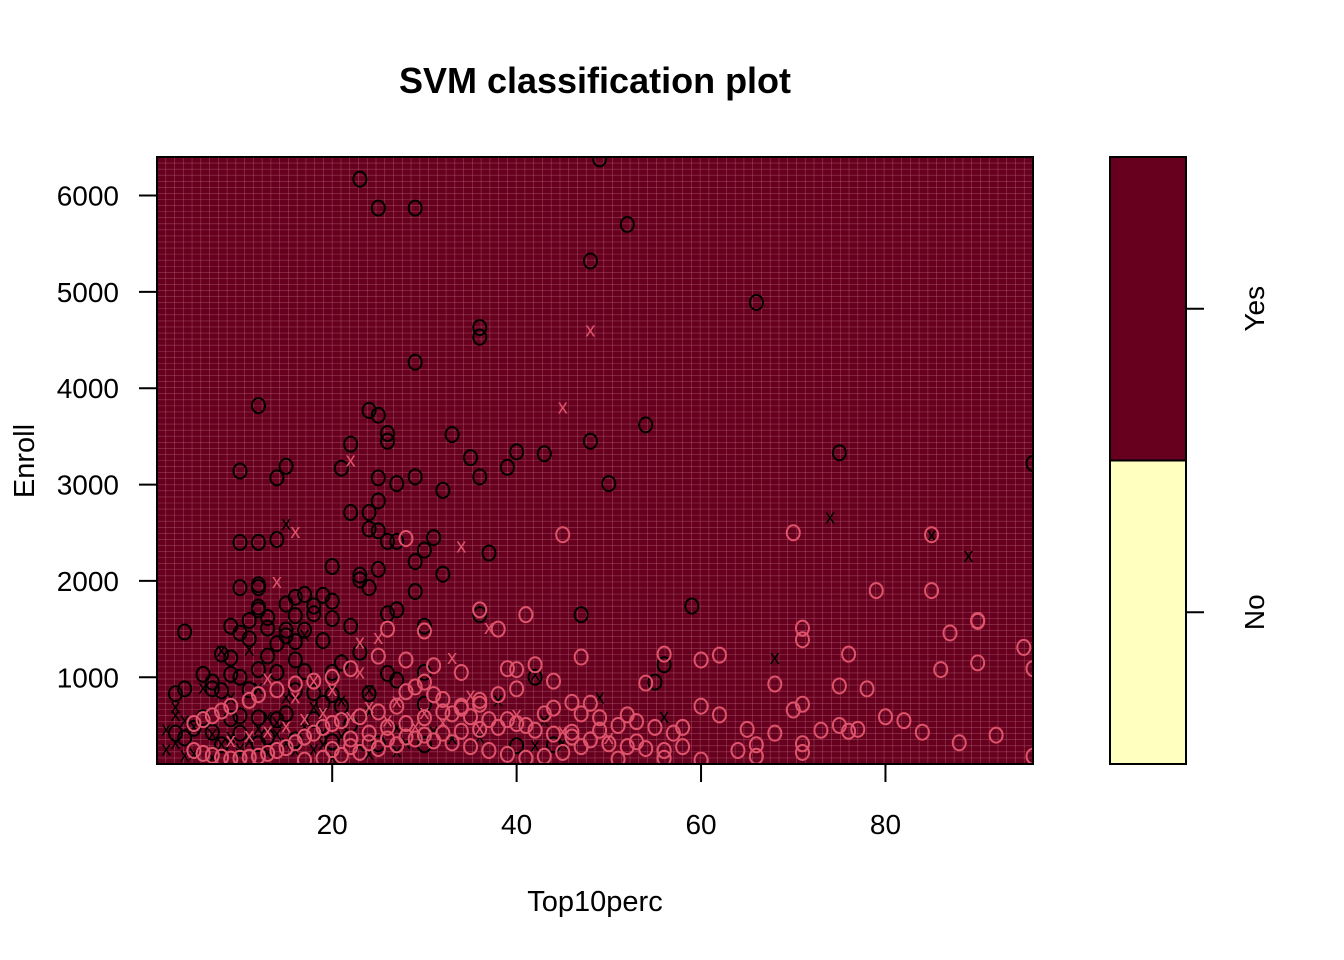  Describe the element at coordinates (332, 824) in the screenshot. I see `x-tick-label: 20` at that location.